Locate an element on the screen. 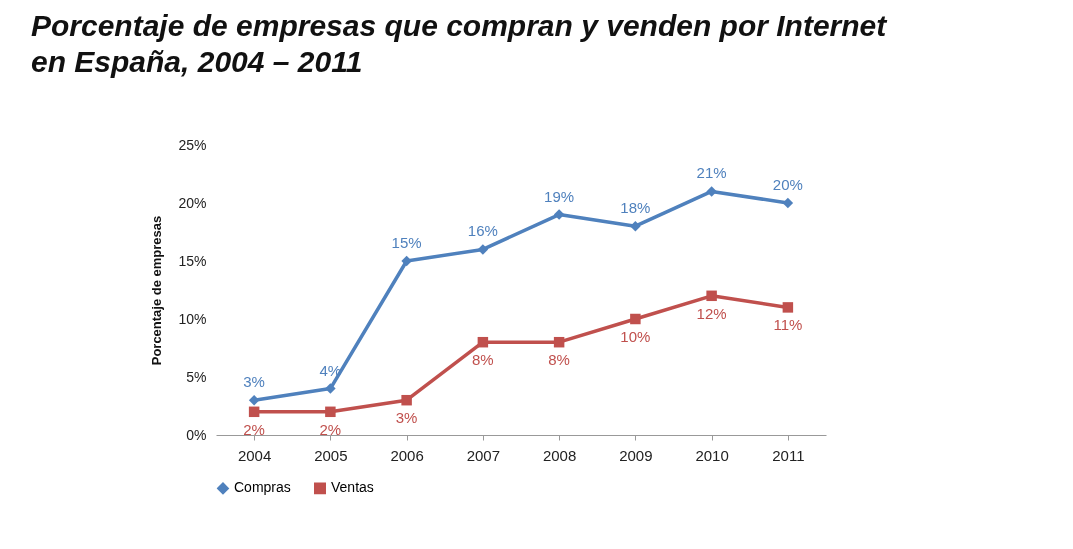 Image resolution: width=1073 pixels, height=549 pixels. x-tick-label: 2006 is located at coordinates (407, 455).